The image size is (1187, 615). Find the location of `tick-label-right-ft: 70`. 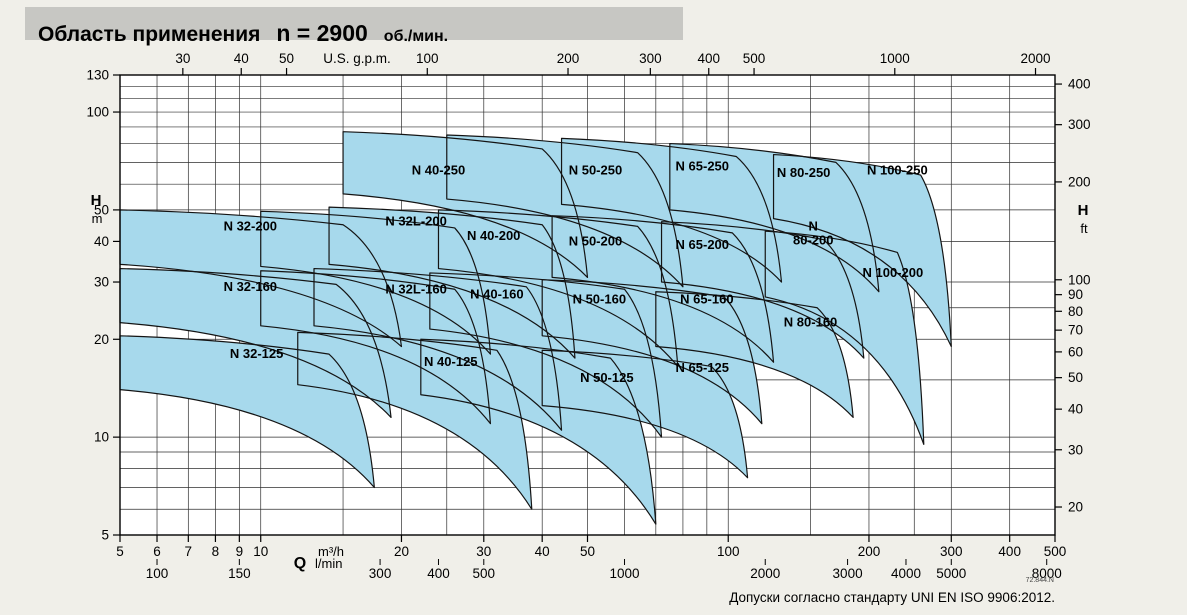

tick-label-right-ft: 70 is located at coordinates (1075, 330).